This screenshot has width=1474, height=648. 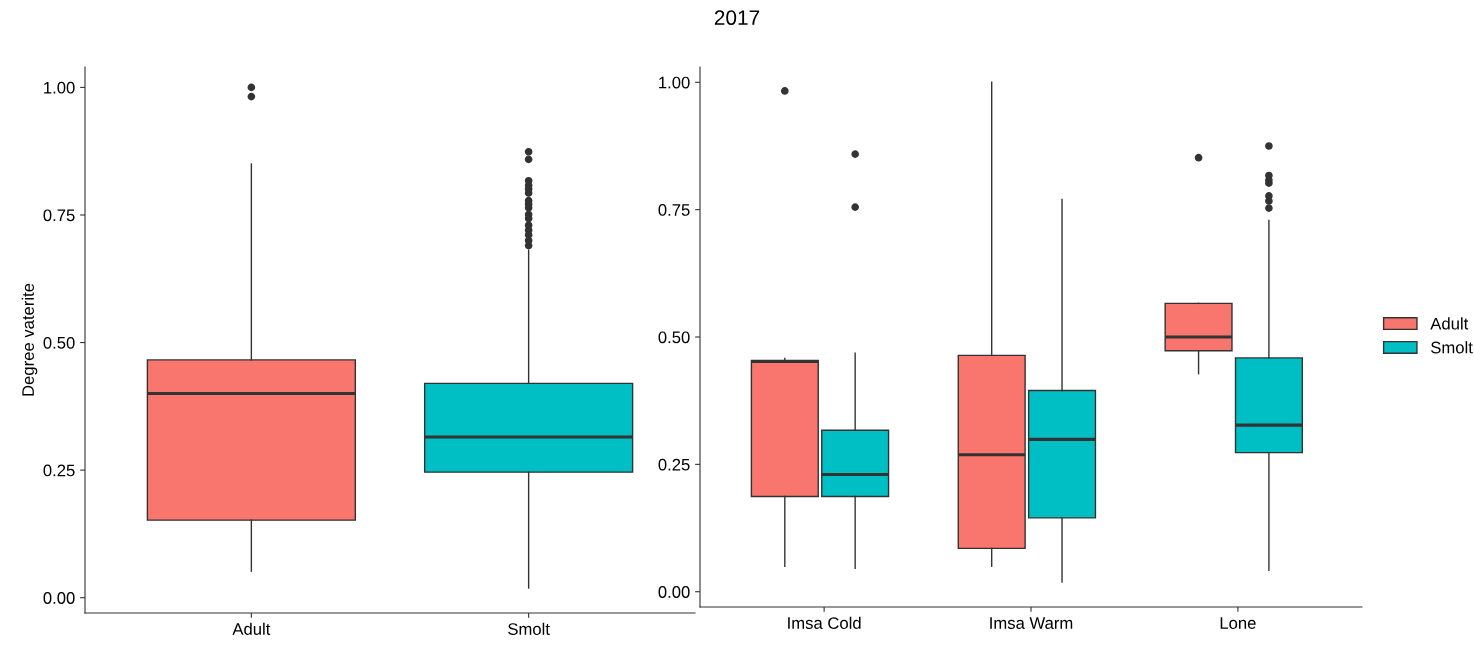 What do you see at coordinates (251, 628) in the screenshot?
I see `x-tick-label: Adult` at bounding box center [251, 628].